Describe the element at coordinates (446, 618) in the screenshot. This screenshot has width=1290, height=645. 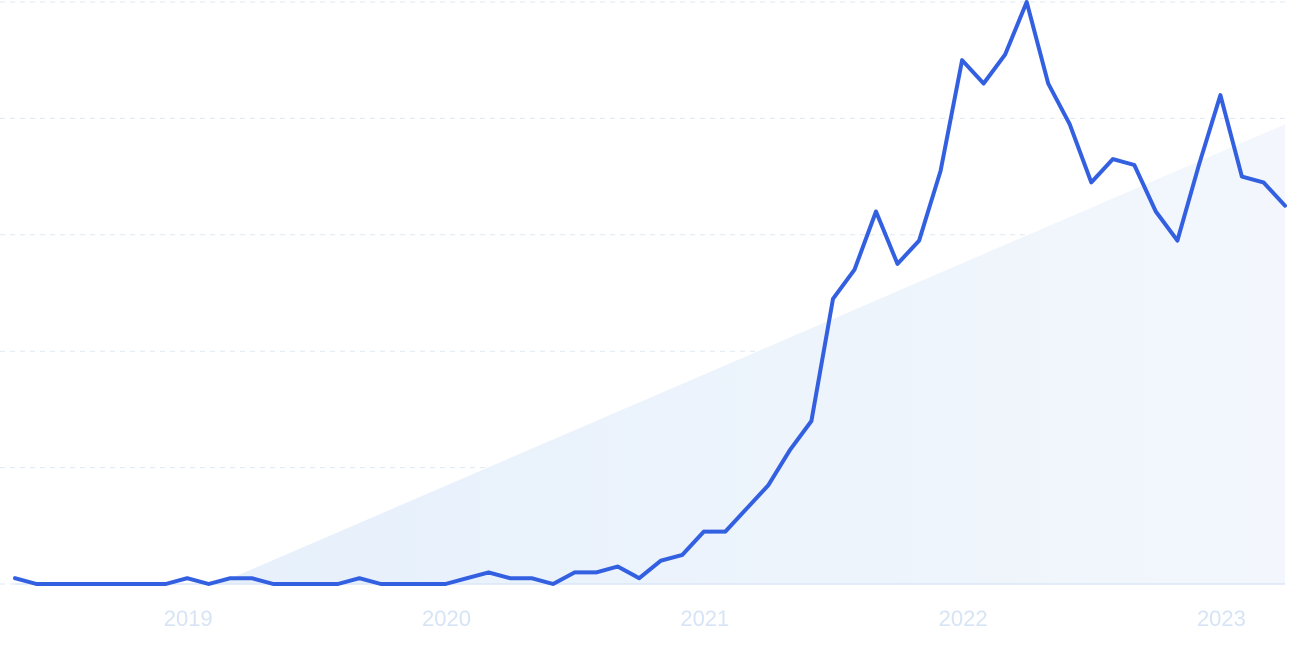
I see `x-tick-label: 2020` at that location.